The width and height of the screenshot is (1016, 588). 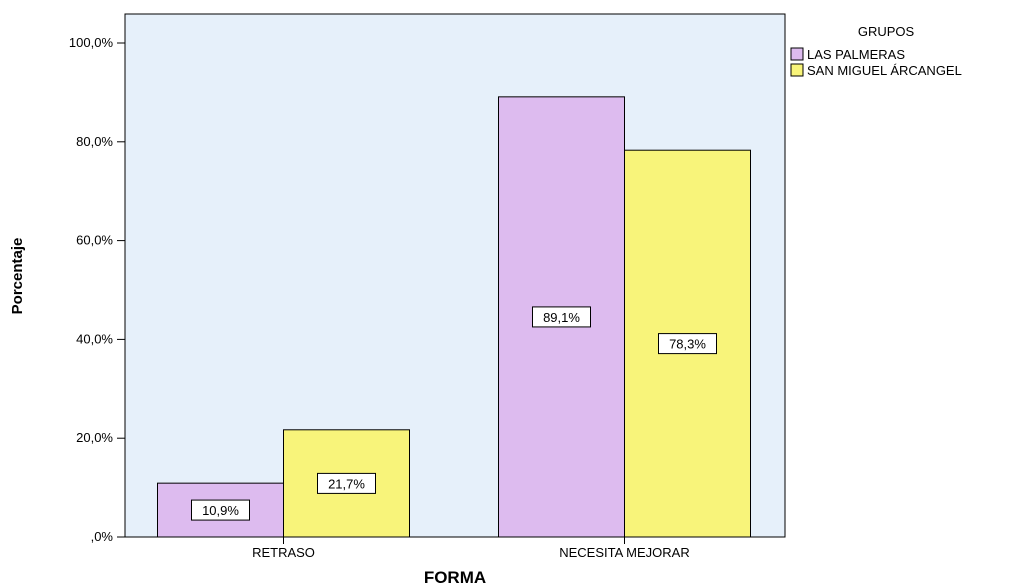 I want to click on y-tick-label: 100,0%, so click(x=91, y=42).